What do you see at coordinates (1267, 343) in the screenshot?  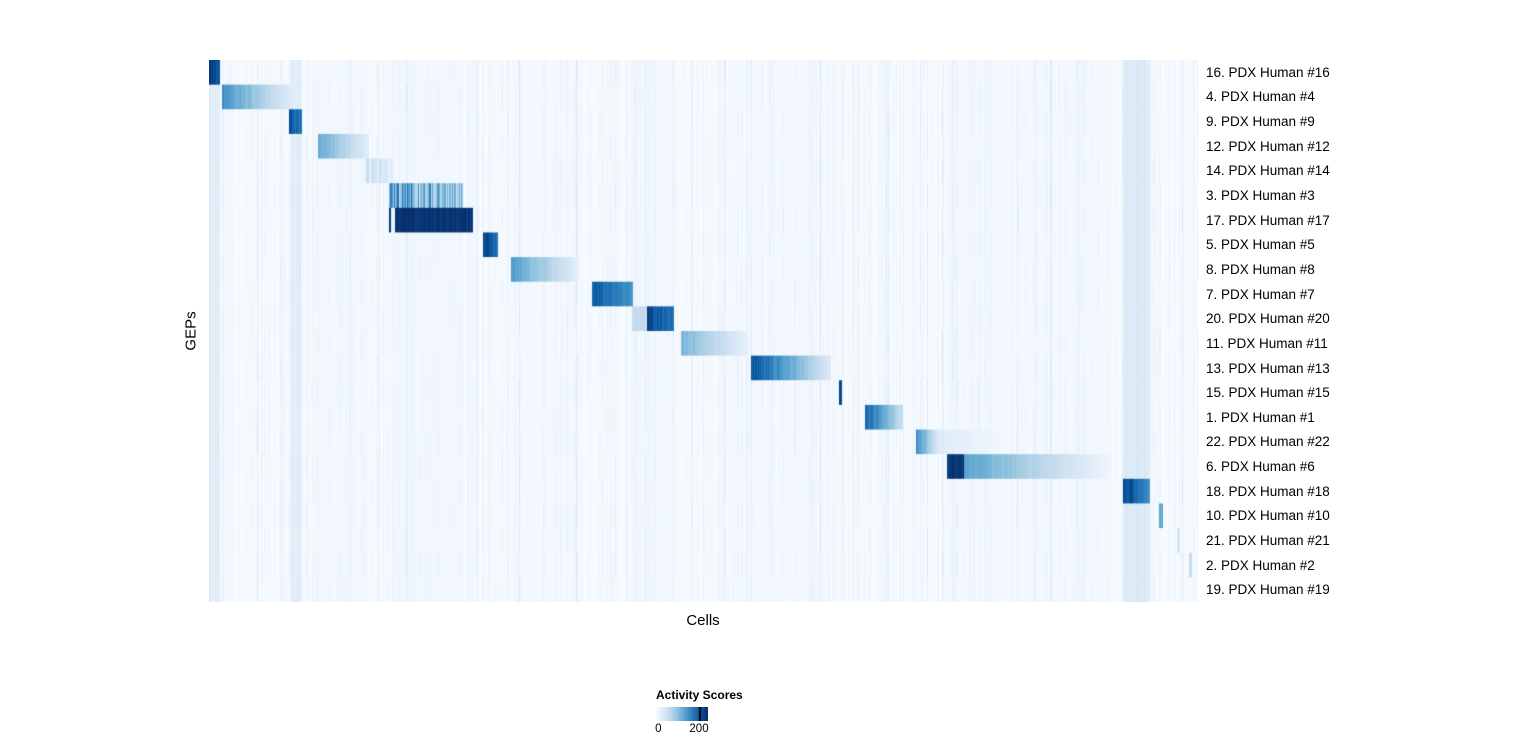 I see `row-label: 11. PDX Human #11` at bounding box center [1267, 343].